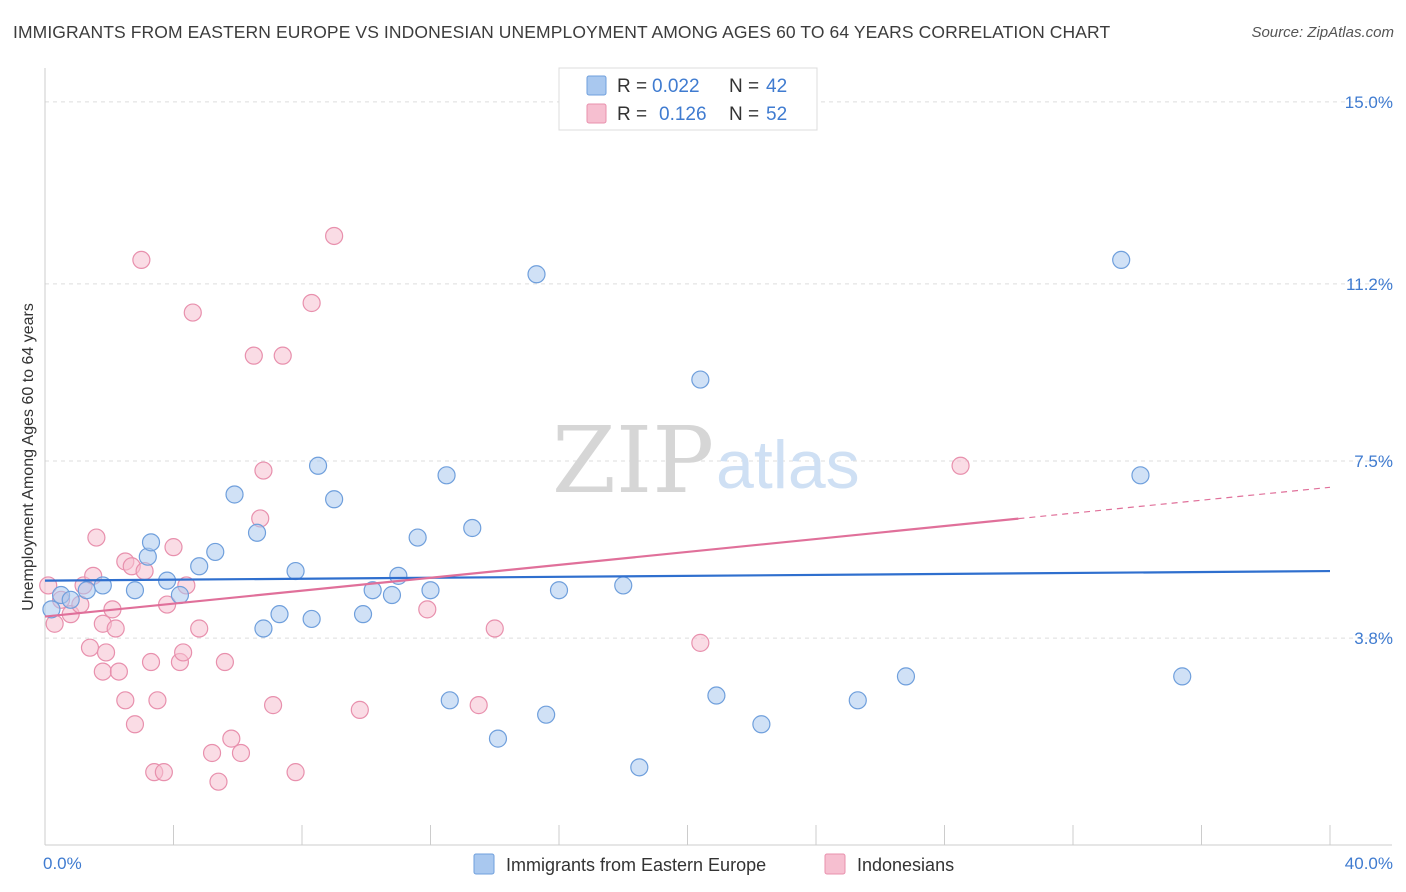 The image size is (1406, 892). I want to click on y-axis-label: Unemployment Among Ages 60 to 64 years, so click(28, 457).